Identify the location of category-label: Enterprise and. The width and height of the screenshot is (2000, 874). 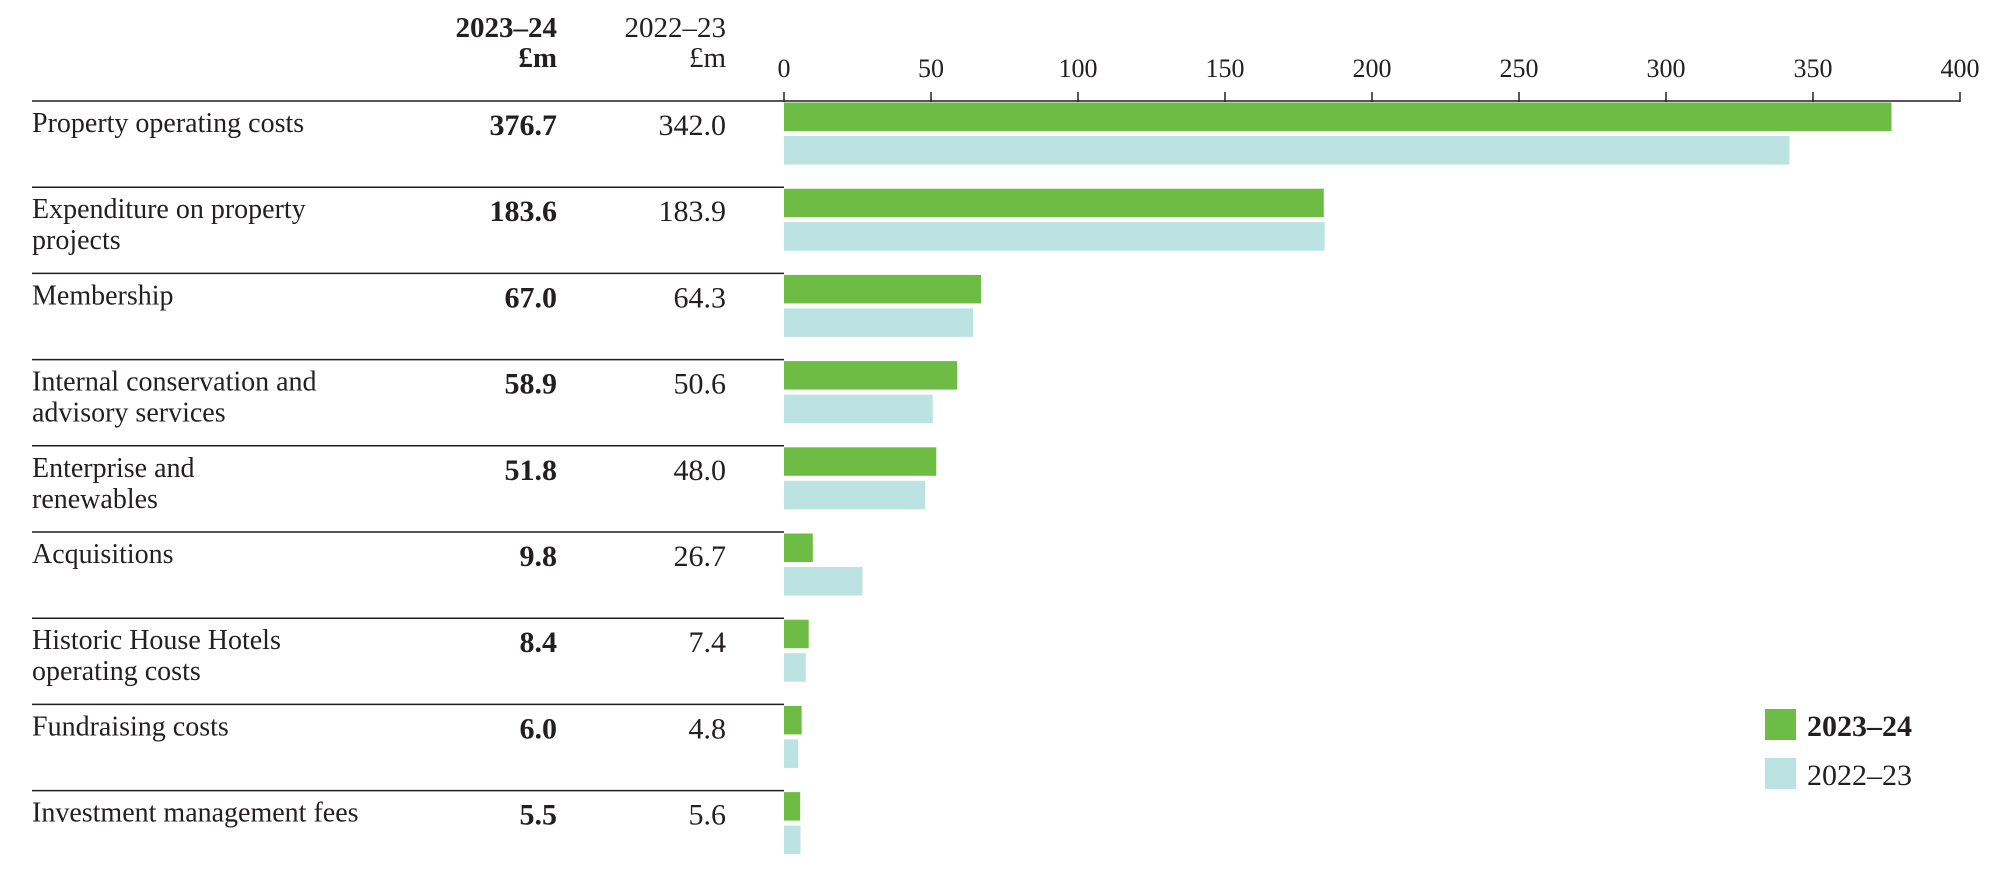
(113, 468).